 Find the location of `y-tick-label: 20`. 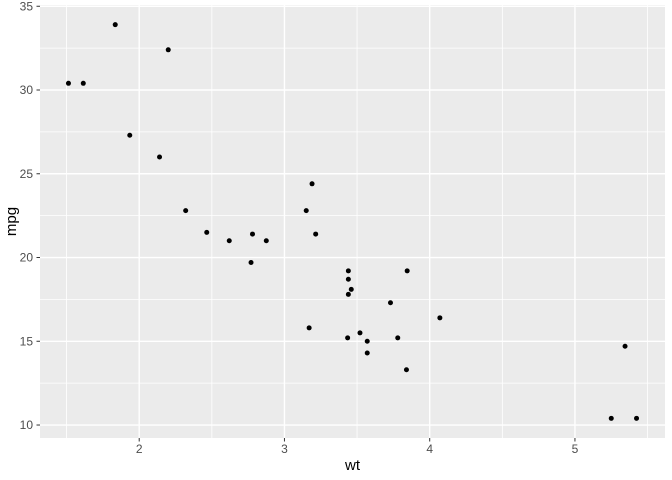

y-tick-label: 20 is located at coordinates (27, 258).